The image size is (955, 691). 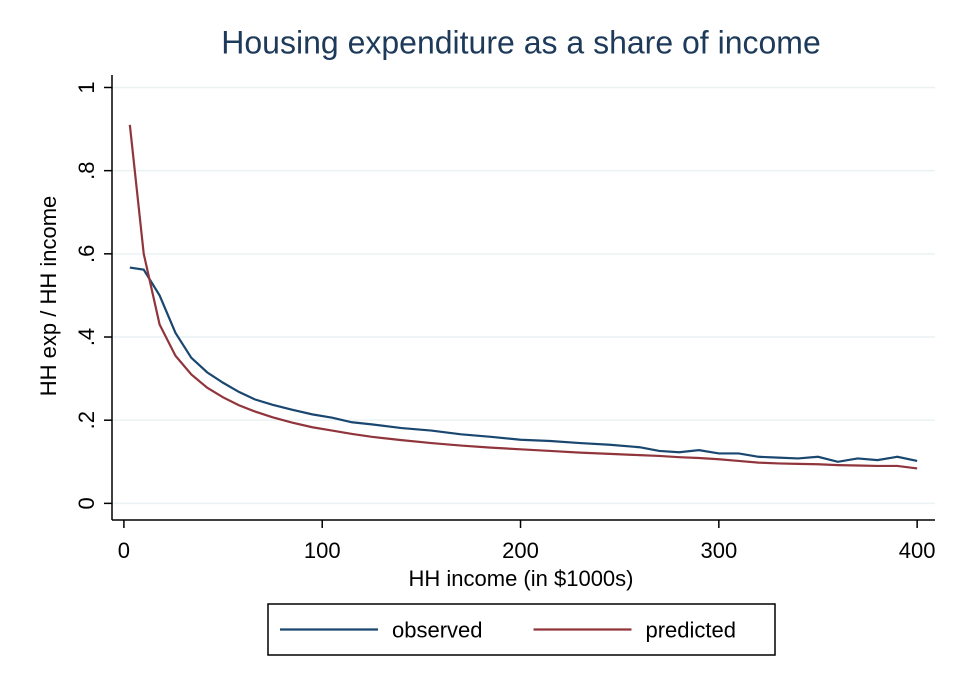 What do you see at coordinates (86, 254) in the screenshot?
I see `y-tick-label: .6` at bounding box center [86, 254].